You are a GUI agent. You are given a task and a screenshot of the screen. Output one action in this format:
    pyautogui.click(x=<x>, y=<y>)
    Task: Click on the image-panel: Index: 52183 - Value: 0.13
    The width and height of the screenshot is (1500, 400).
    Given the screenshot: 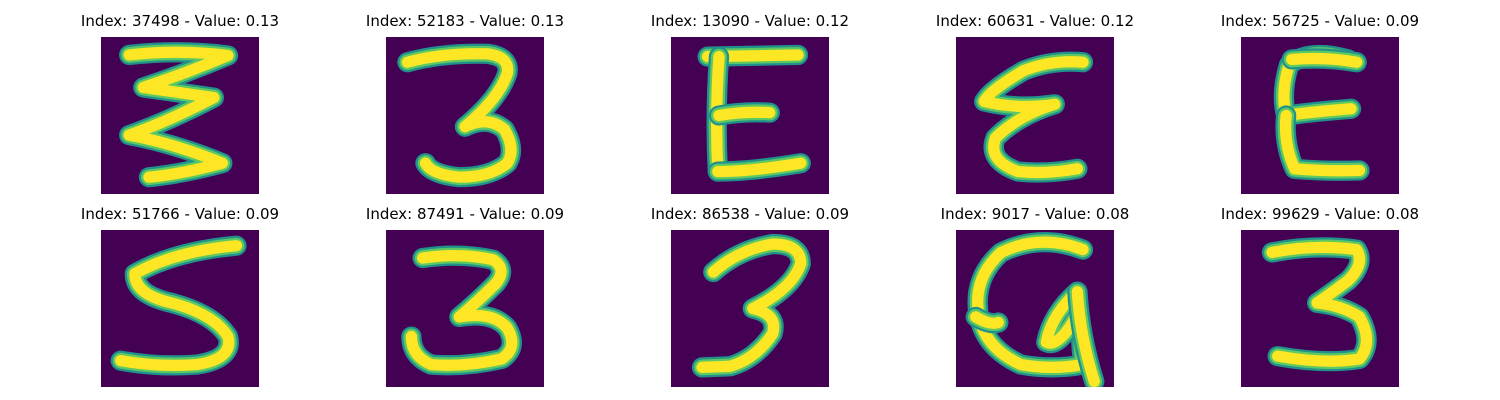 What is the action you would take?
    pyautogui.click(x=465, y=102)
    